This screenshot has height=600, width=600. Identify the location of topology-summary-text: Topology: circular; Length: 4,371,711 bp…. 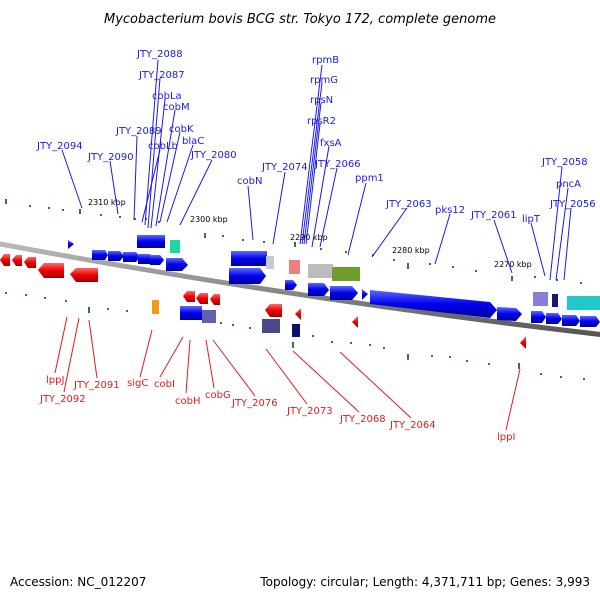
(424, 582).